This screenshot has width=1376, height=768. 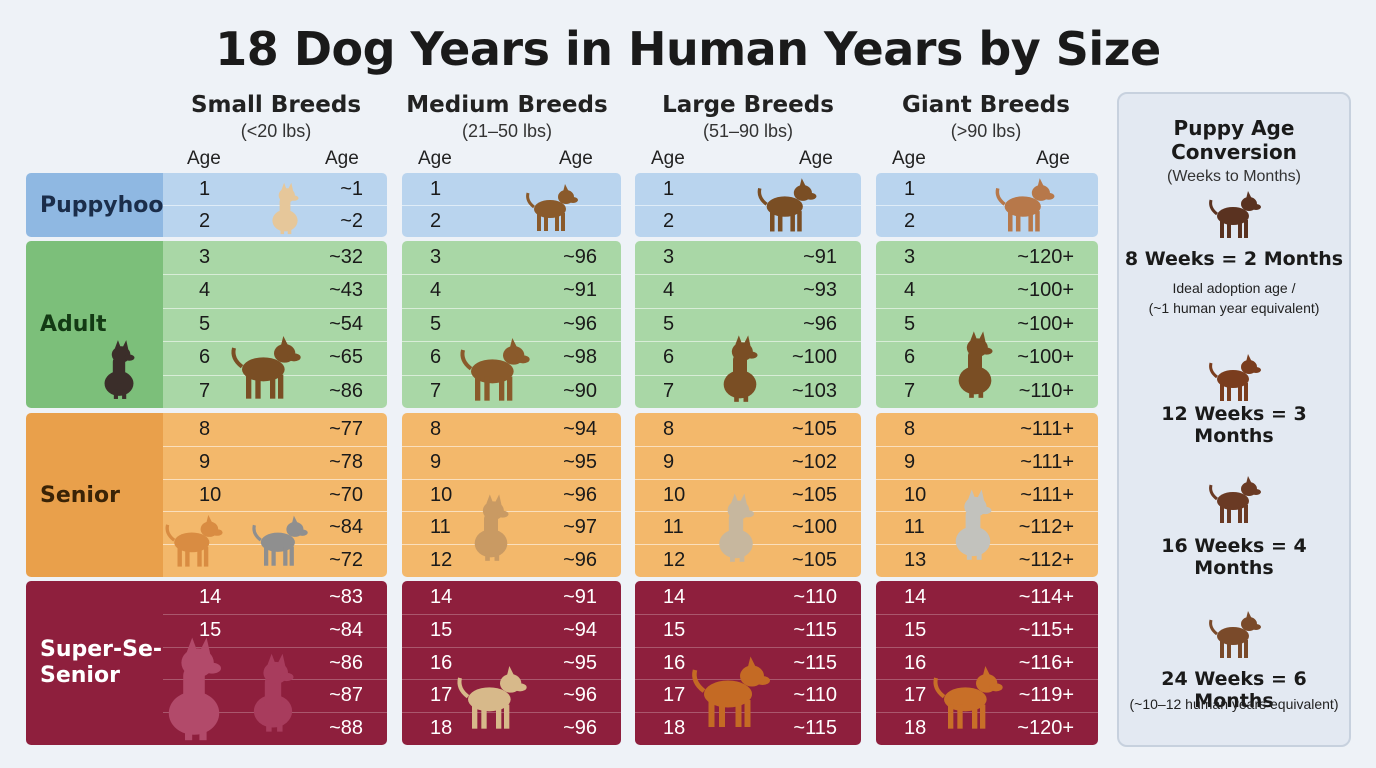 What do you see at coordinates (987, 495) in the screenshot?
I see `table-row: 10 ~111+` at bounding box center [987, 495].